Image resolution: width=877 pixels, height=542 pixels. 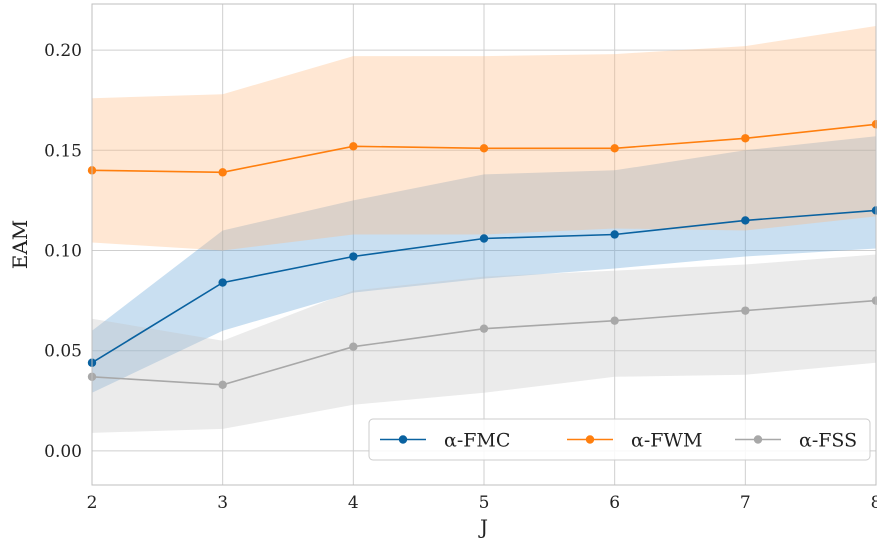 What do you see at coordinates (222, 503) in the screenshot?
I see `x-tick-label: 3` at bounding box center [222, 503].